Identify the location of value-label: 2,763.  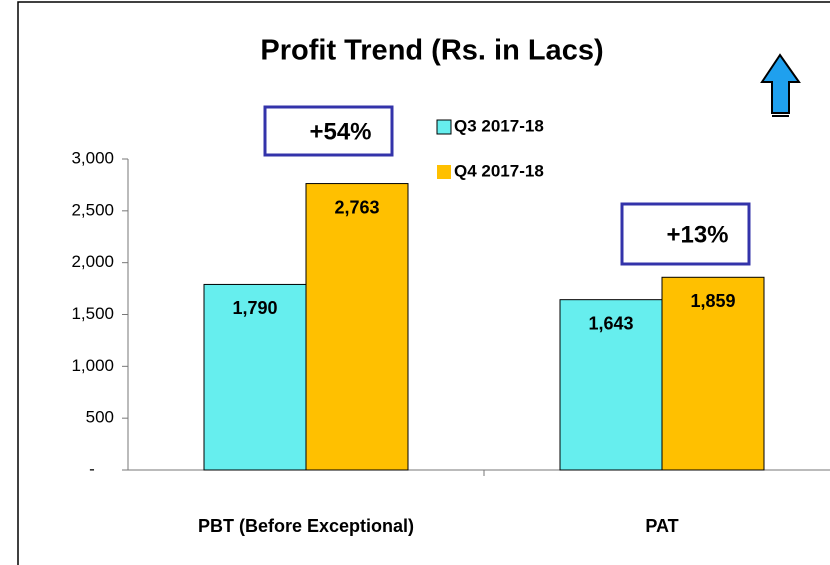
(356, 207).